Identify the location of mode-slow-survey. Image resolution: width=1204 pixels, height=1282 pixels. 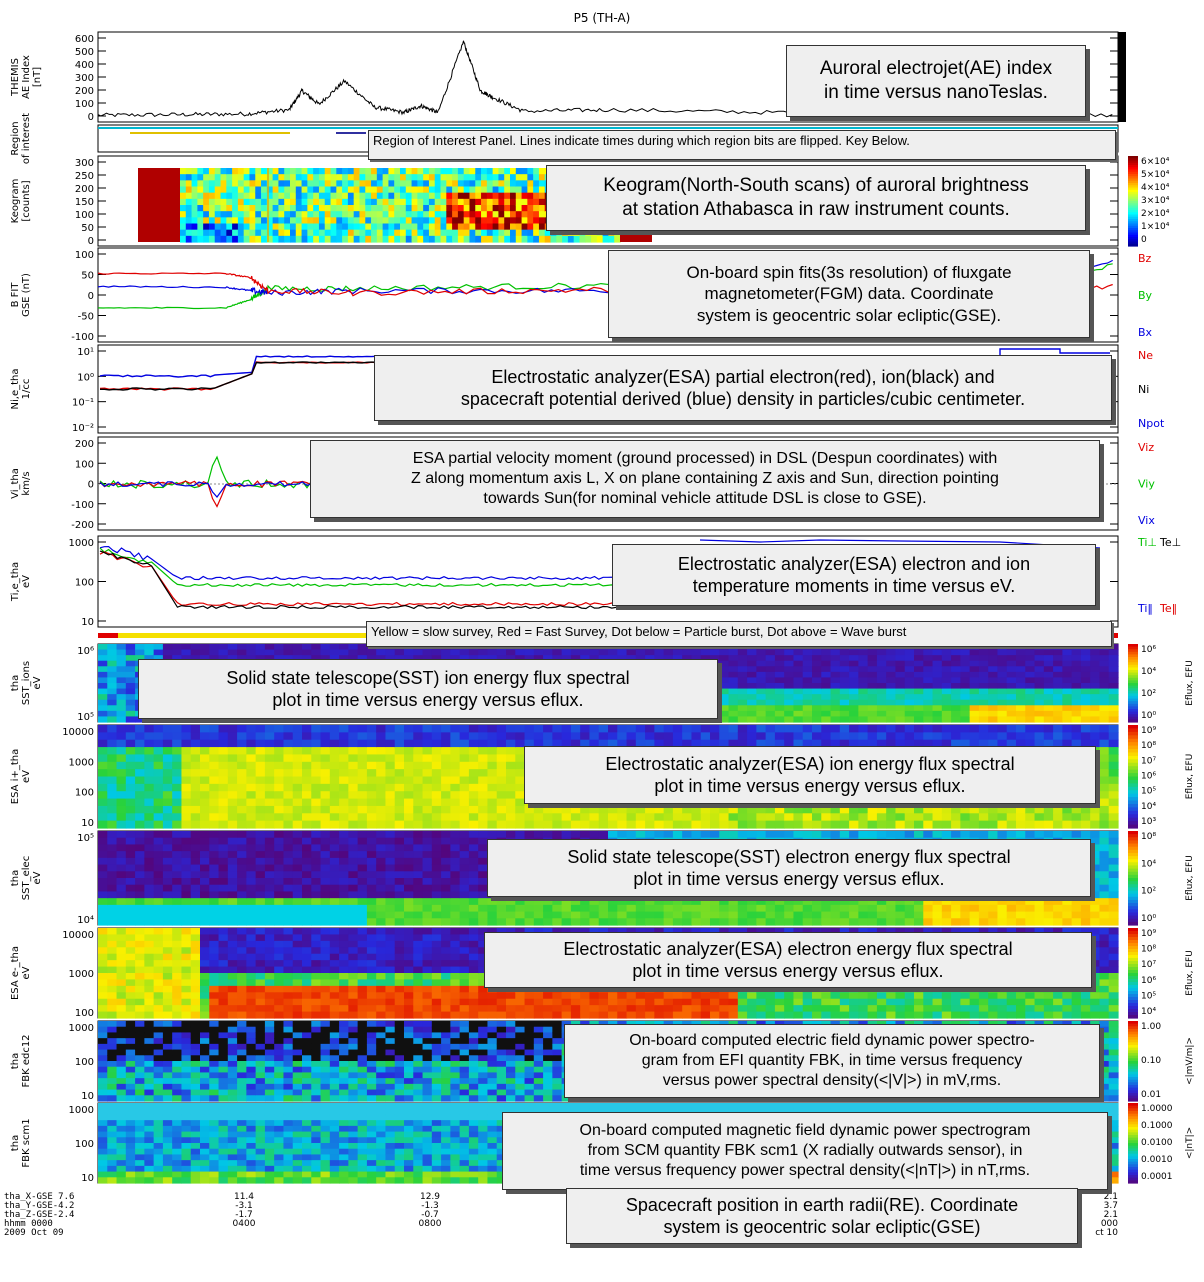
(243, 635).